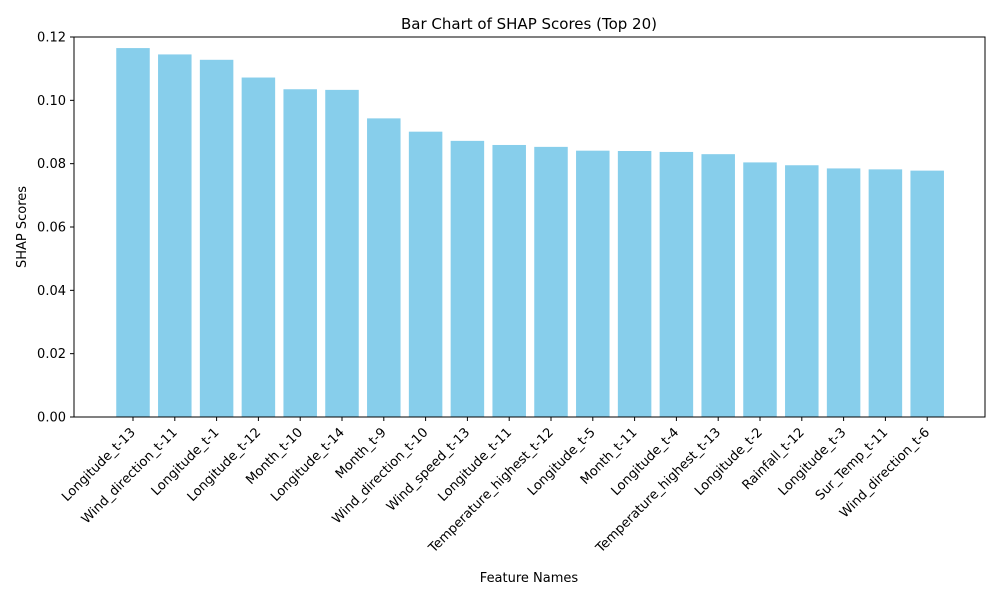  Describe the element at coordinates (852, 464) in the screenshot. I see `x-tick-label-19: Sur_Temp_t-11` at that location.